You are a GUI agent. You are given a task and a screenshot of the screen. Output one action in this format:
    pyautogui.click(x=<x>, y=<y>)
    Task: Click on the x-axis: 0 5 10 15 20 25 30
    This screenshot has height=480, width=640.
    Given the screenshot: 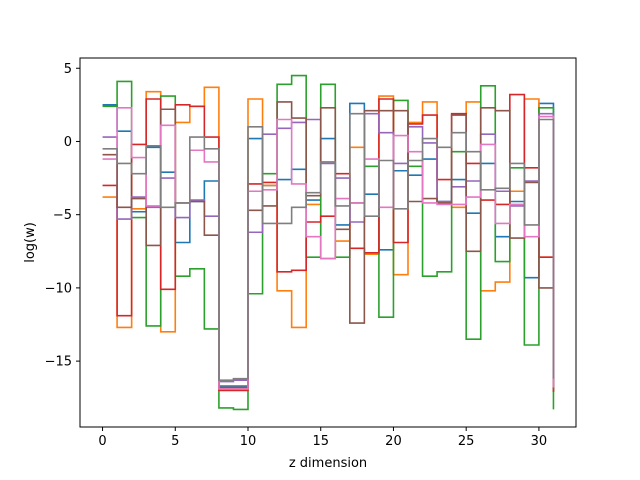 What is the action you would take?
    pyautogui.click(x=322, y=438)
    